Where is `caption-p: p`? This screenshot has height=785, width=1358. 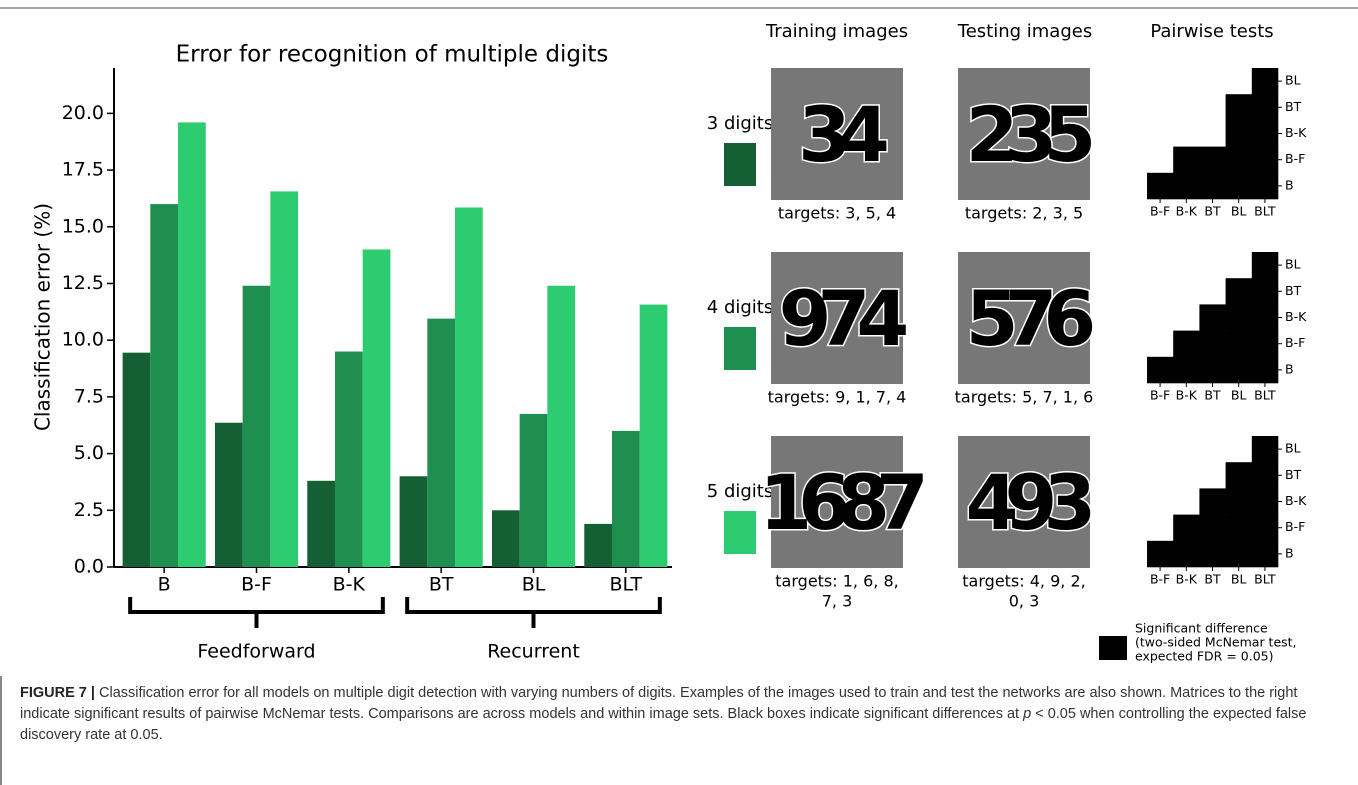
caption-p: p is located at coordinates (1027, 714).